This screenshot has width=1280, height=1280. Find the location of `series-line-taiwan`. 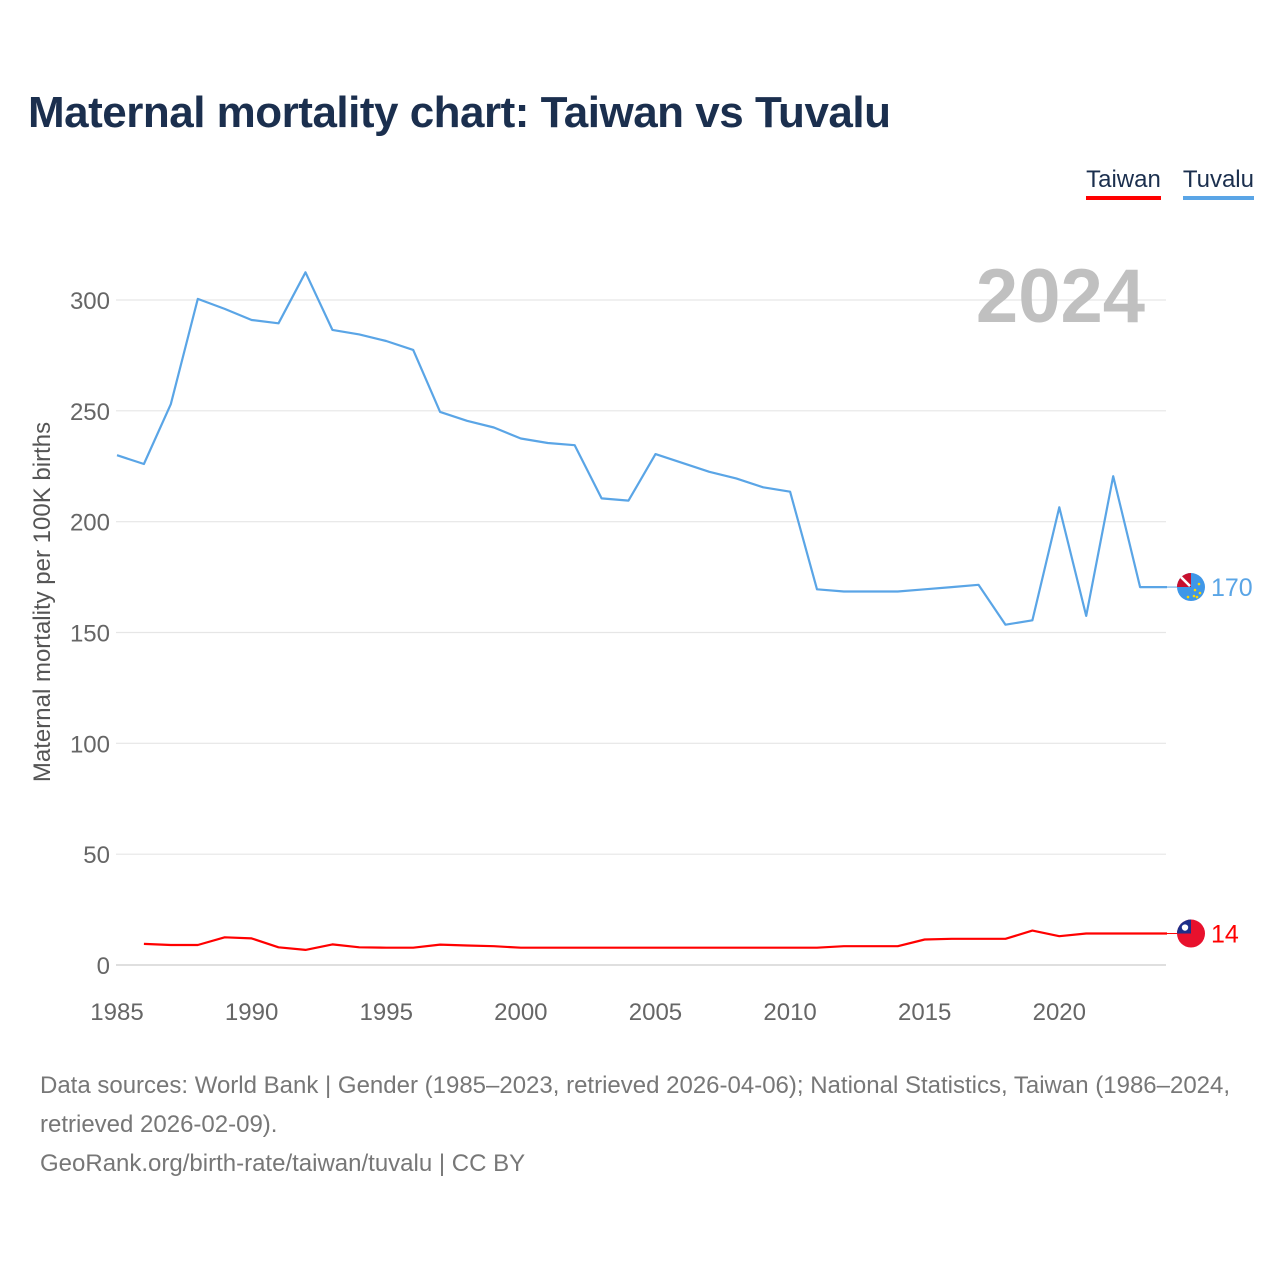

series-line-taiwan is located at coordinates (655, 940).